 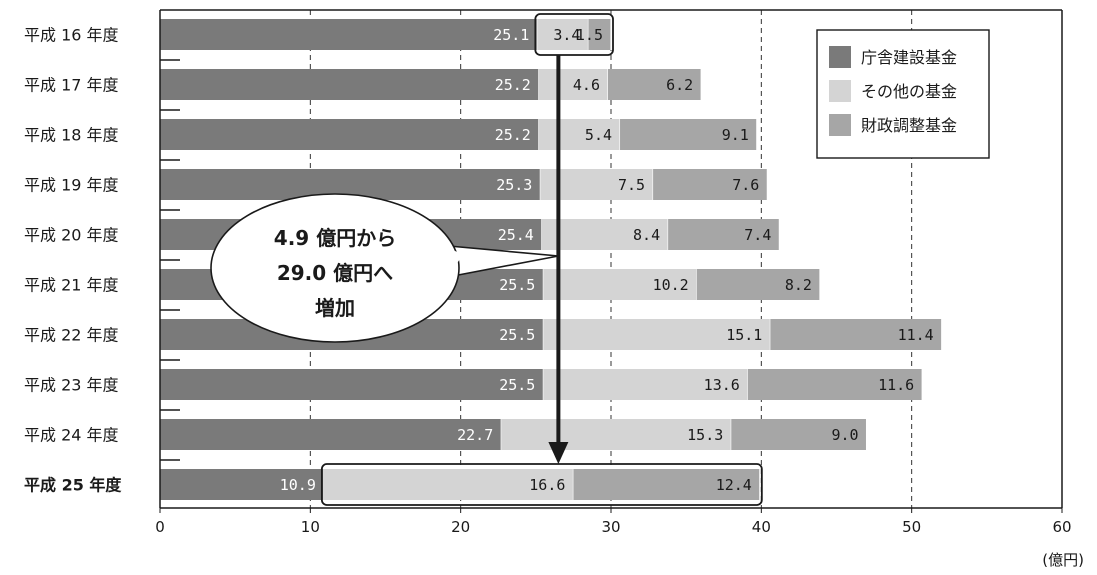 What do you see at coordinates (798, 285) in the screenshot?
I see `data-label: 8.2` at bounding box center [798, 285].